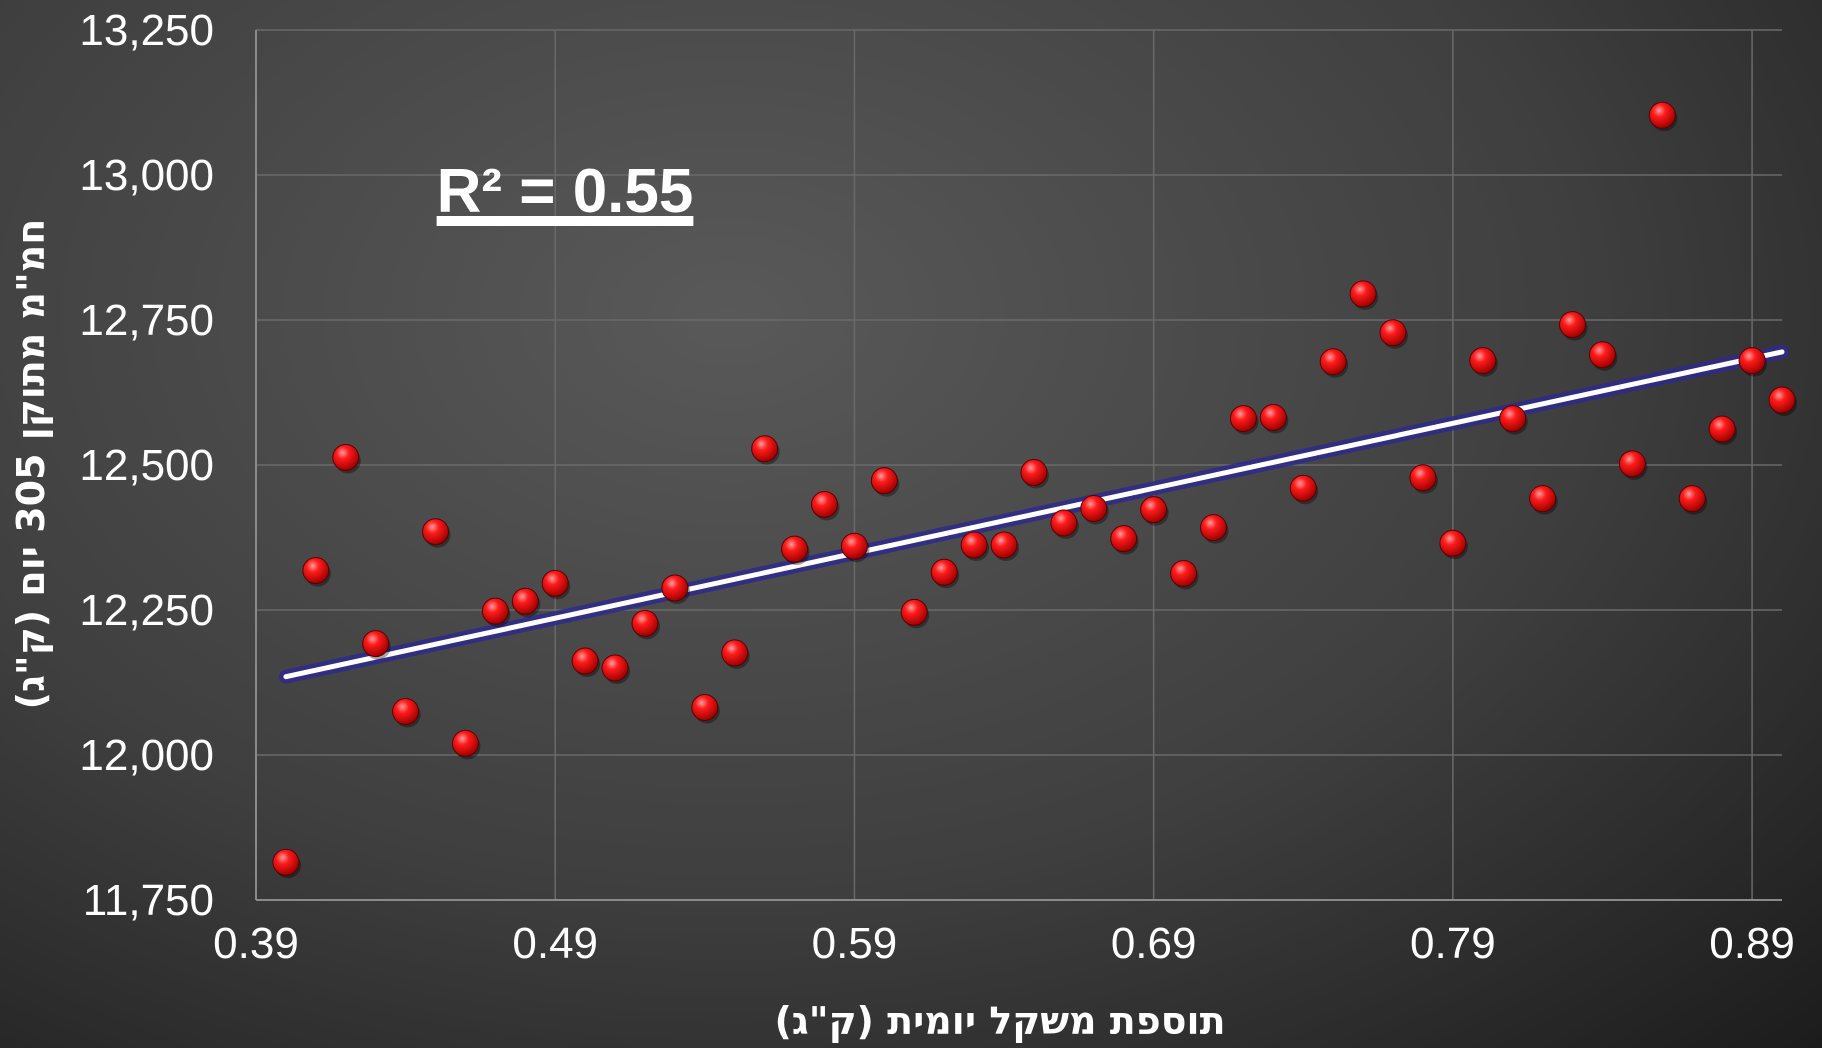 The image size is (1822, 1048). What do you see at coordinates (256, 943) in the screenshot?
I see `x-tick-label: 0.39` at bounding box center [256, 943].